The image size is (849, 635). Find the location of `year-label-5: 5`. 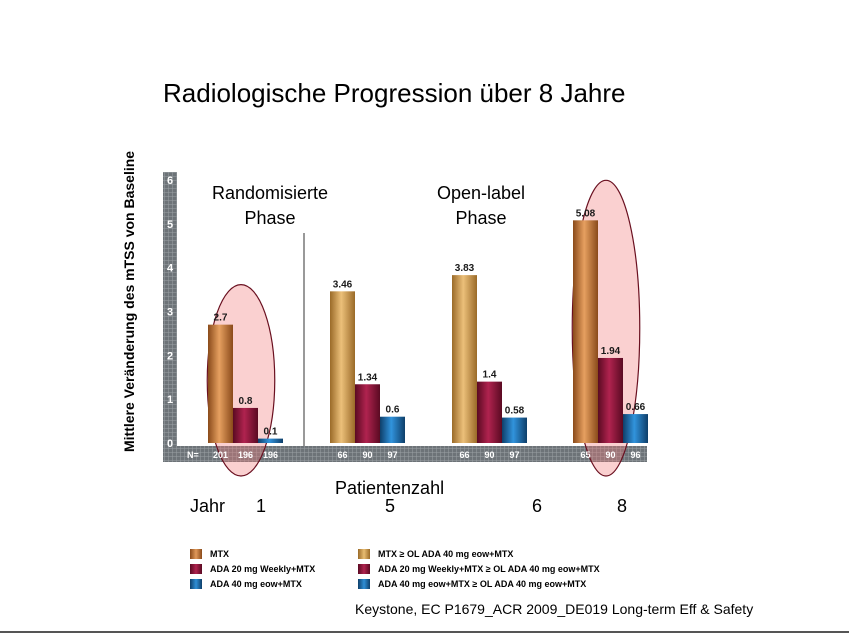

year-label-5: 5 is located at coordinates (390, 506).